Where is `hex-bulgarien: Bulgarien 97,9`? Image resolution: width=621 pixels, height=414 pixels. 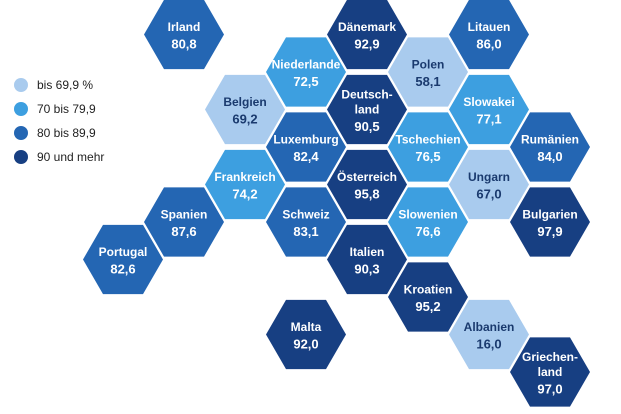 hex-bulgarien: Bulgarien 97,9 is located at coordinates (550, 222).